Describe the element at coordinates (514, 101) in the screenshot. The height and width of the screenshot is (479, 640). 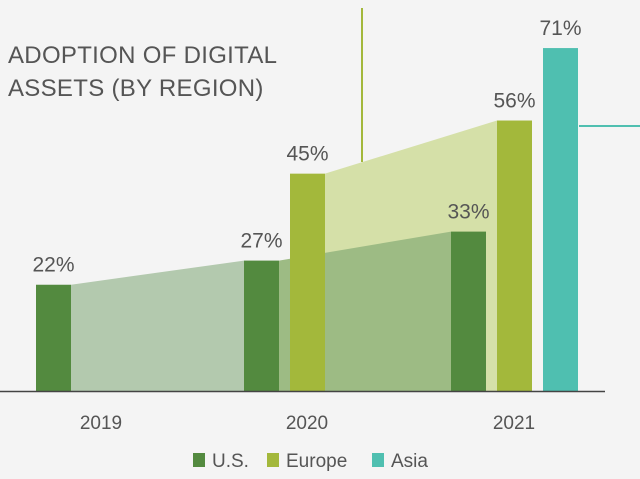
I see `value-label-europe-2021: 56%` at that location.